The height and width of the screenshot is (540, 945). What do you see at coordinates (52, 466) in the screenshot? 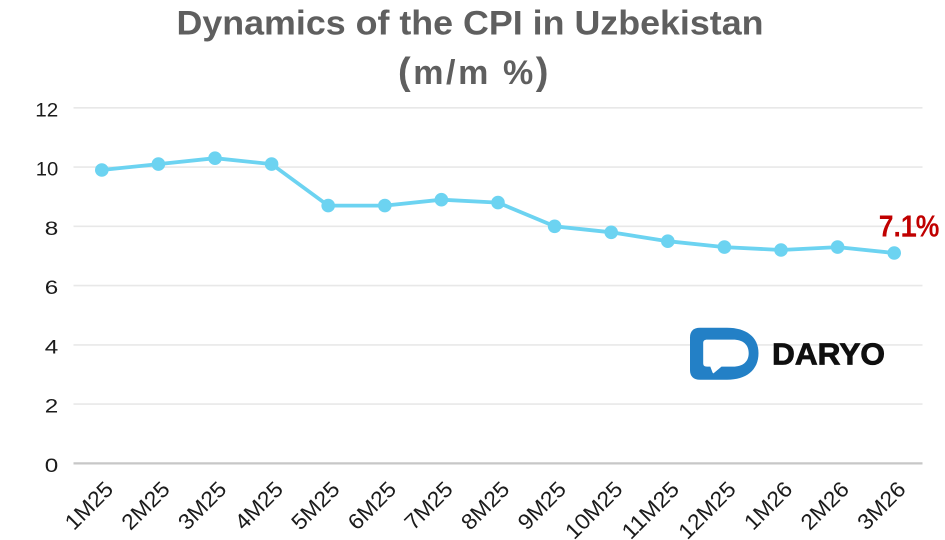
I see `svg-text: 0` at bounding box center [52, 466].